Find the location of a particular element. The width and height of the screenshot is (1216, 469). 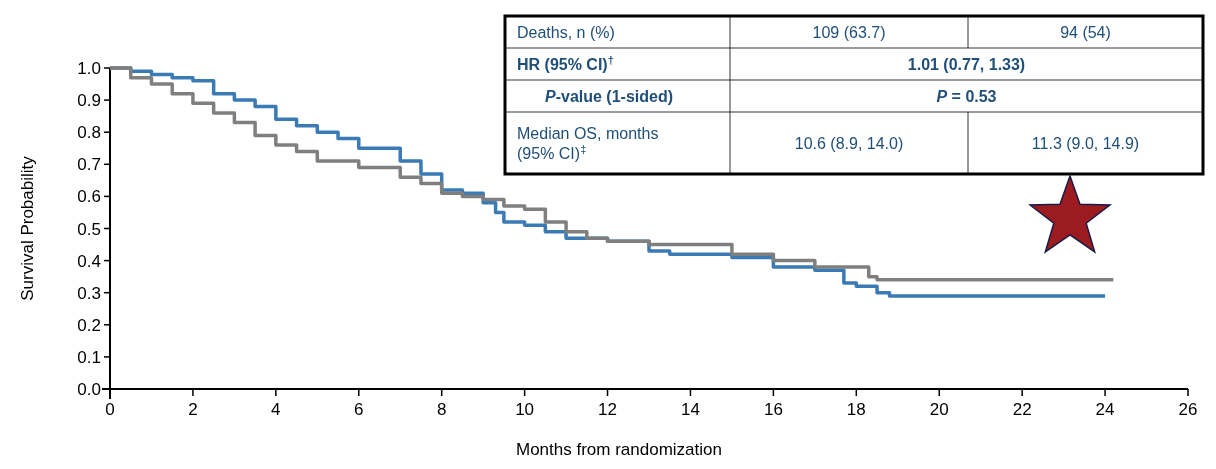

annotation: Median OS, months (95% CI)$^{‡}$ is located at coordinates (588, 143).